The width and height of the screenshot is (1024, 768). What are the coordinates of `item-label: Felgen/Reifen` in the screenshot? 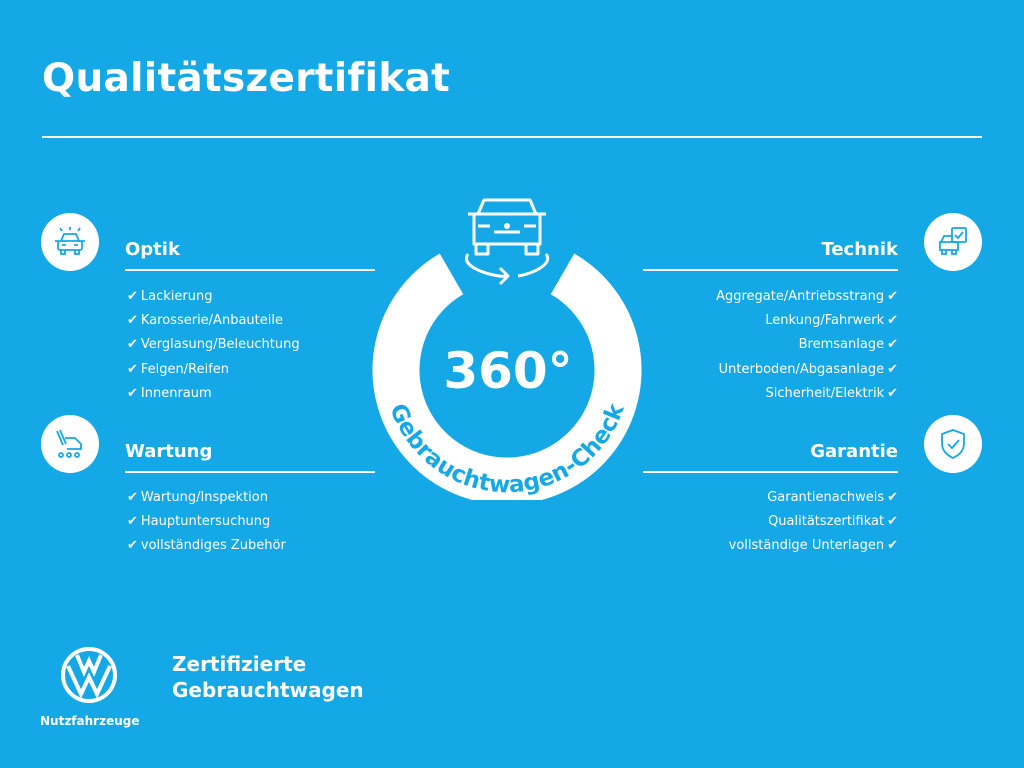 It's located at (185, 369).